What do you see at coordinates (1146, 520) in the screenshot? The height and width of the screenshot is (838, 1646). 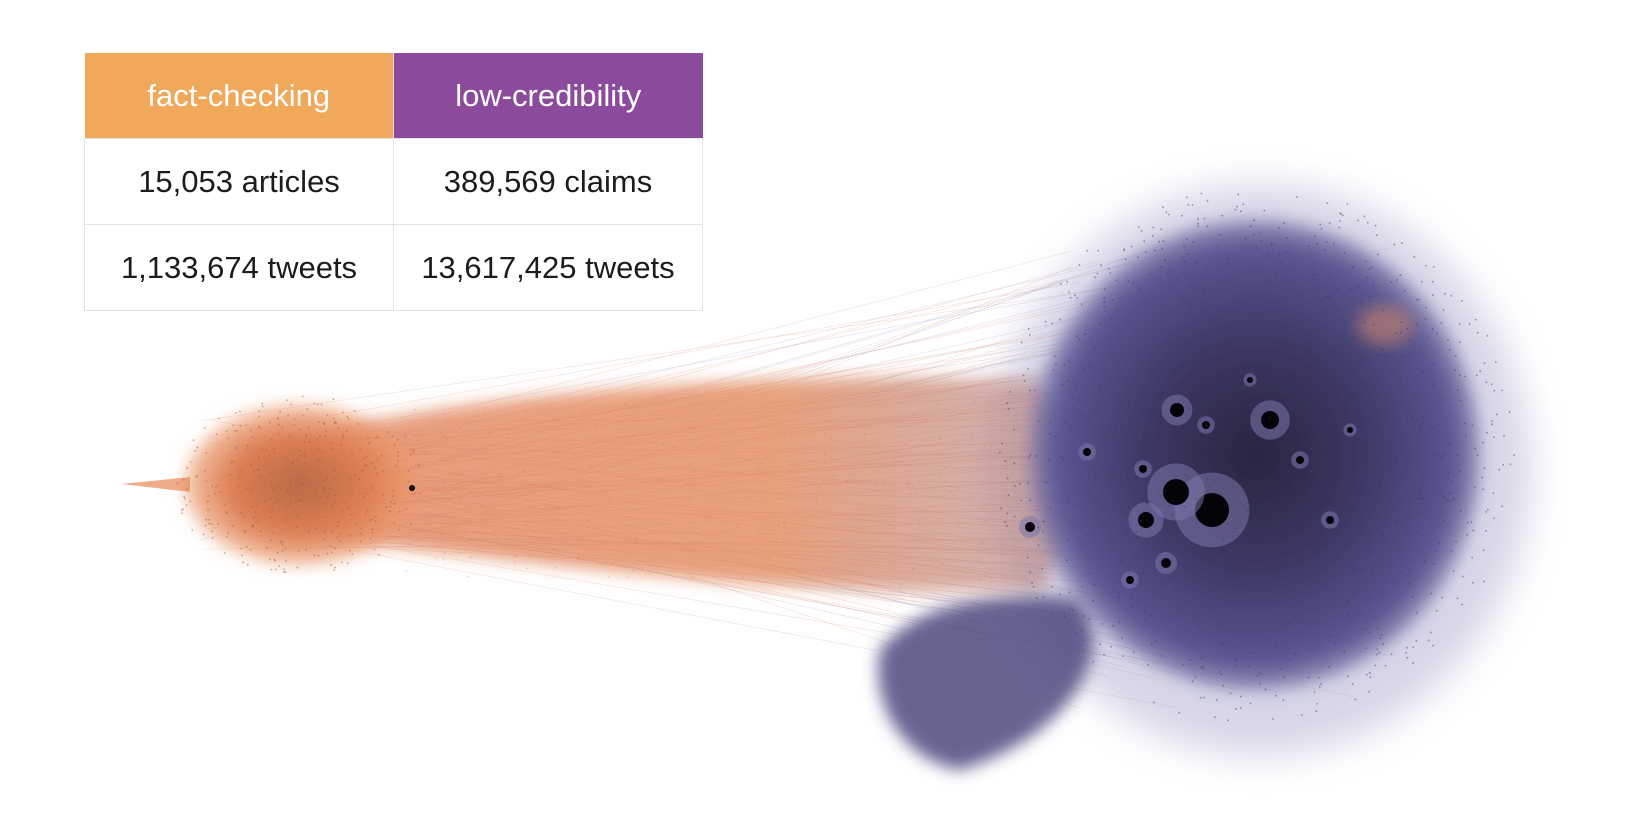 I see `hub-node` at bounding box center [1146, 520].